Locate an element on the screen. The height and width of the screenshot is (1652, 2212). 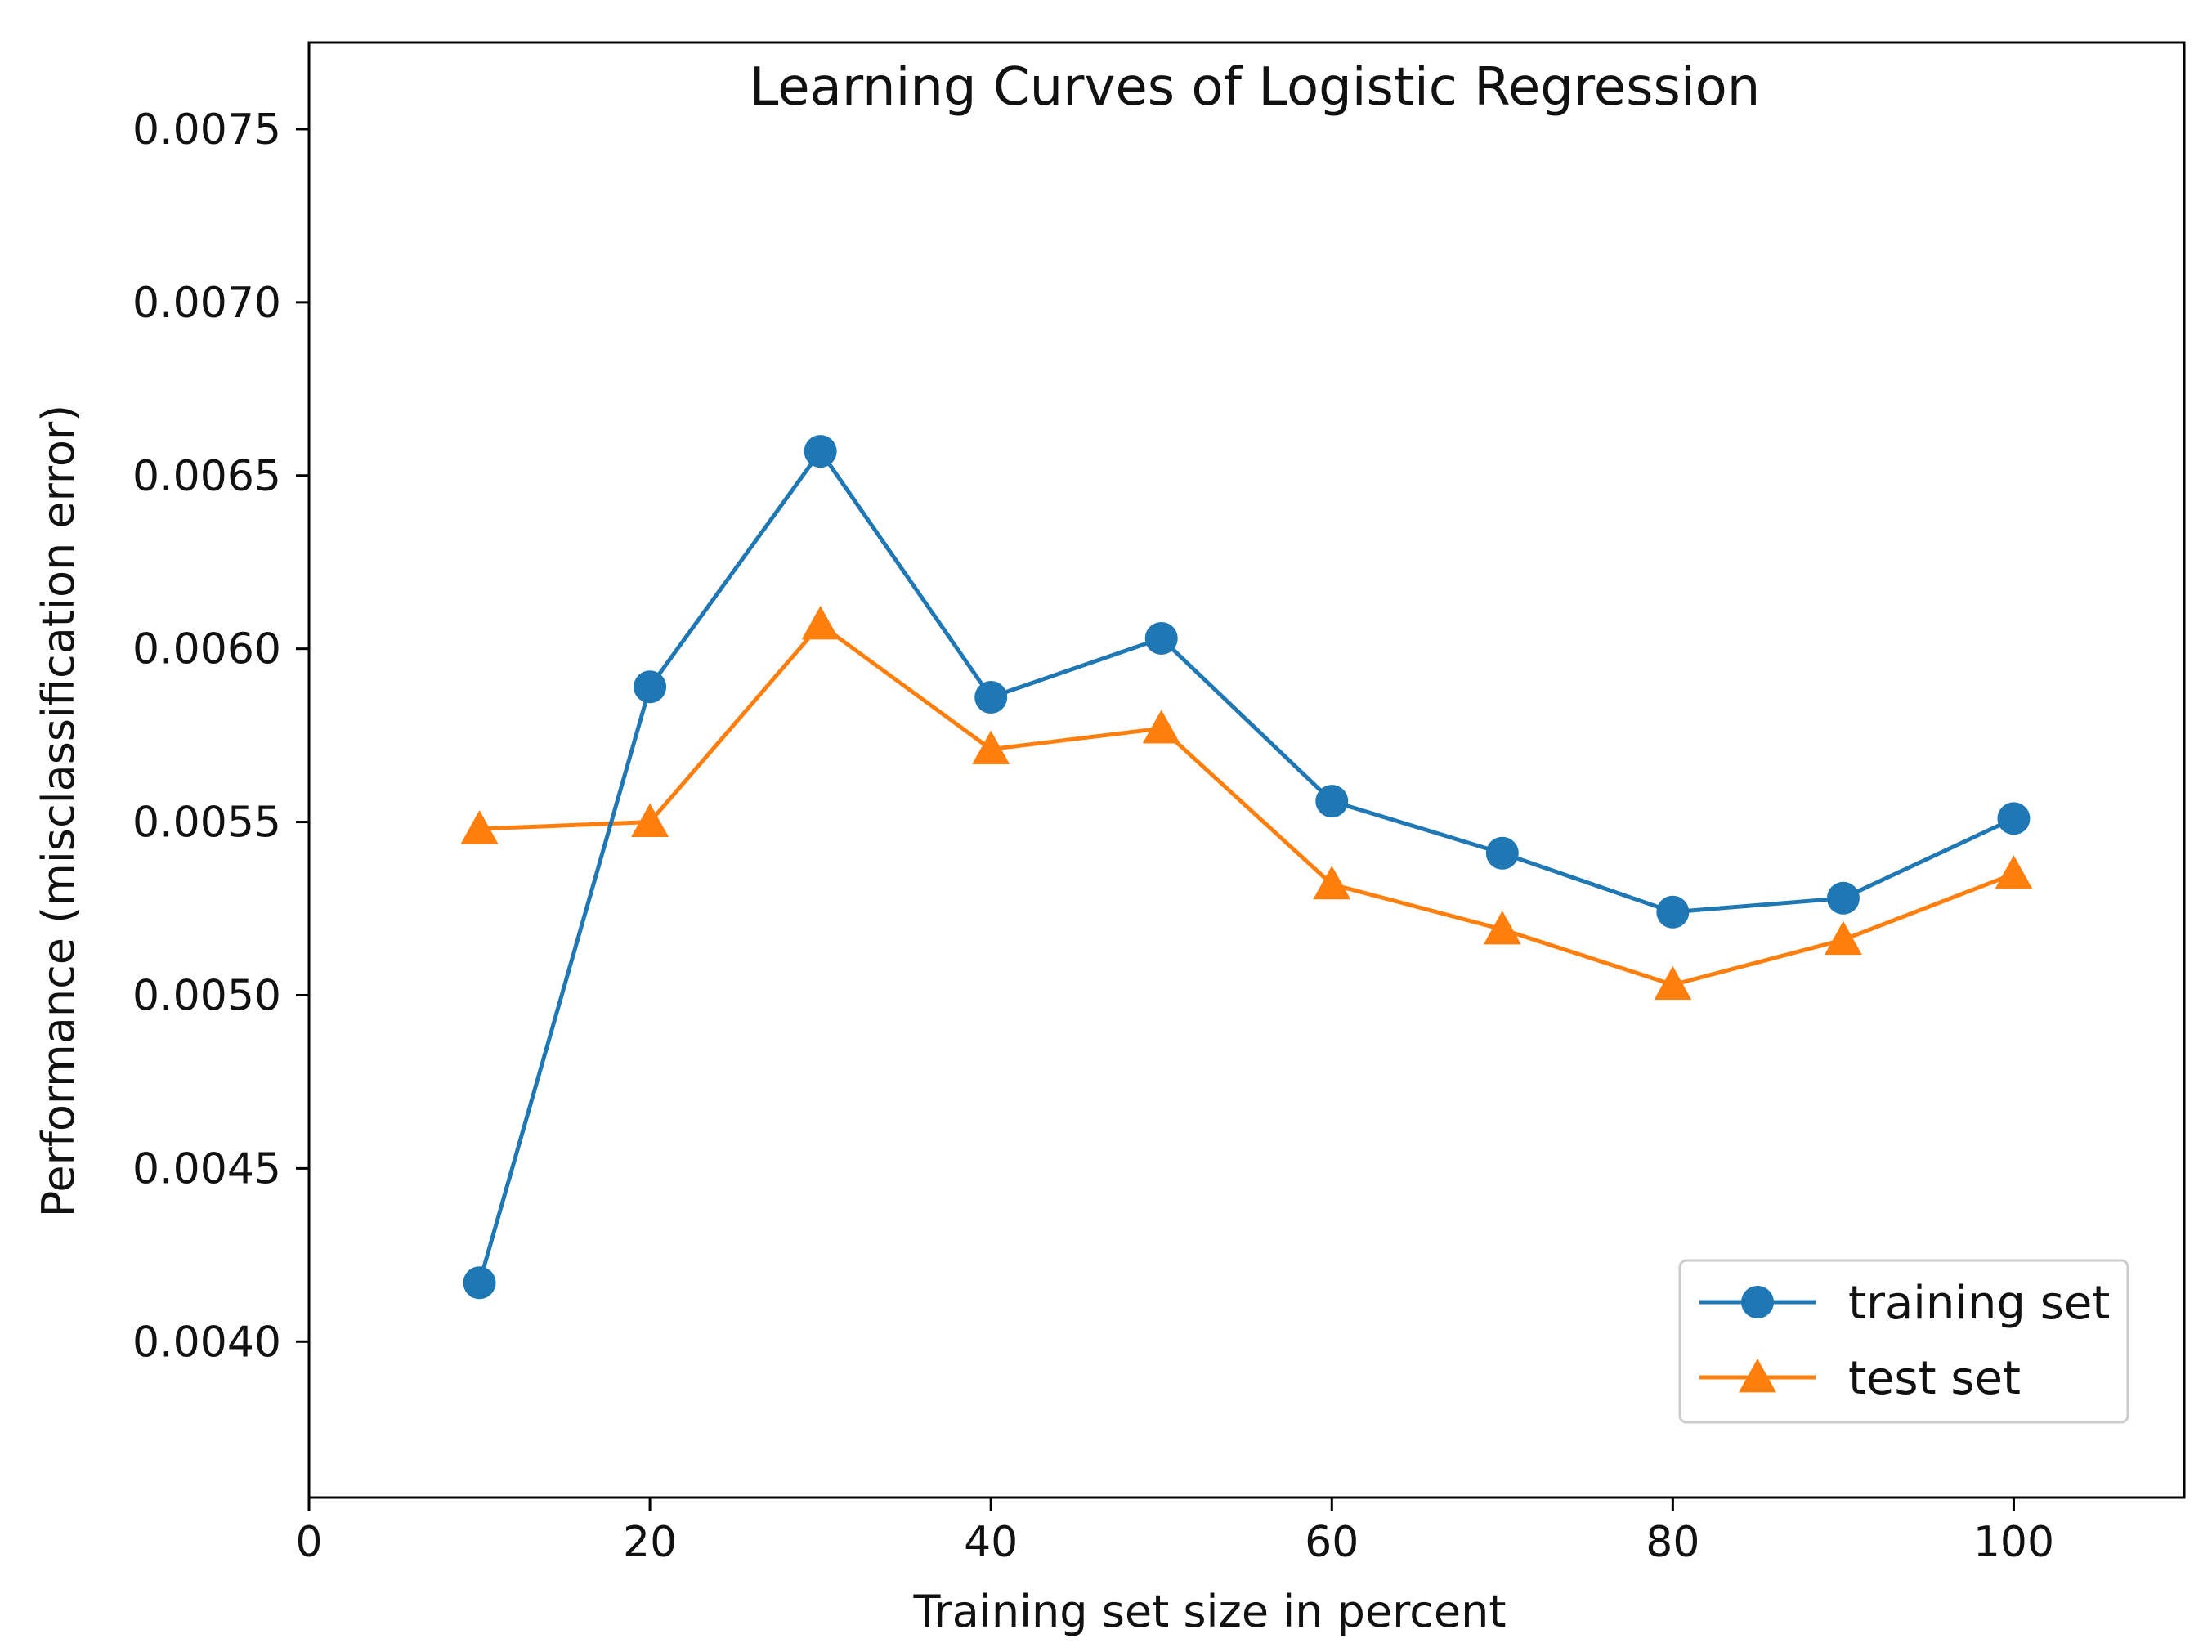
legend: training set test set is located at coordinates (1903, 1341).